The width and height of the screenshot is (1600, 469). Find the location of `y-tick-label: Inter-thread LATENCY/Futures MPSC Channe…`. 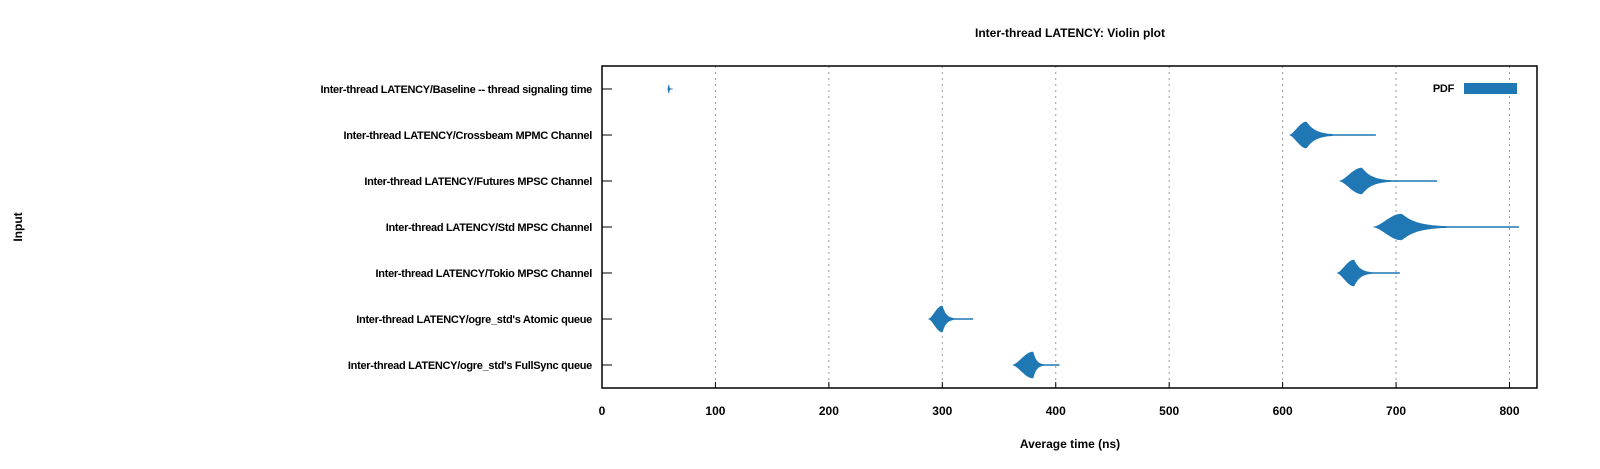

y-tick-label: Inter-thread LATENCY/Futures MPSC Channe… is located at coordinates (478, 182).